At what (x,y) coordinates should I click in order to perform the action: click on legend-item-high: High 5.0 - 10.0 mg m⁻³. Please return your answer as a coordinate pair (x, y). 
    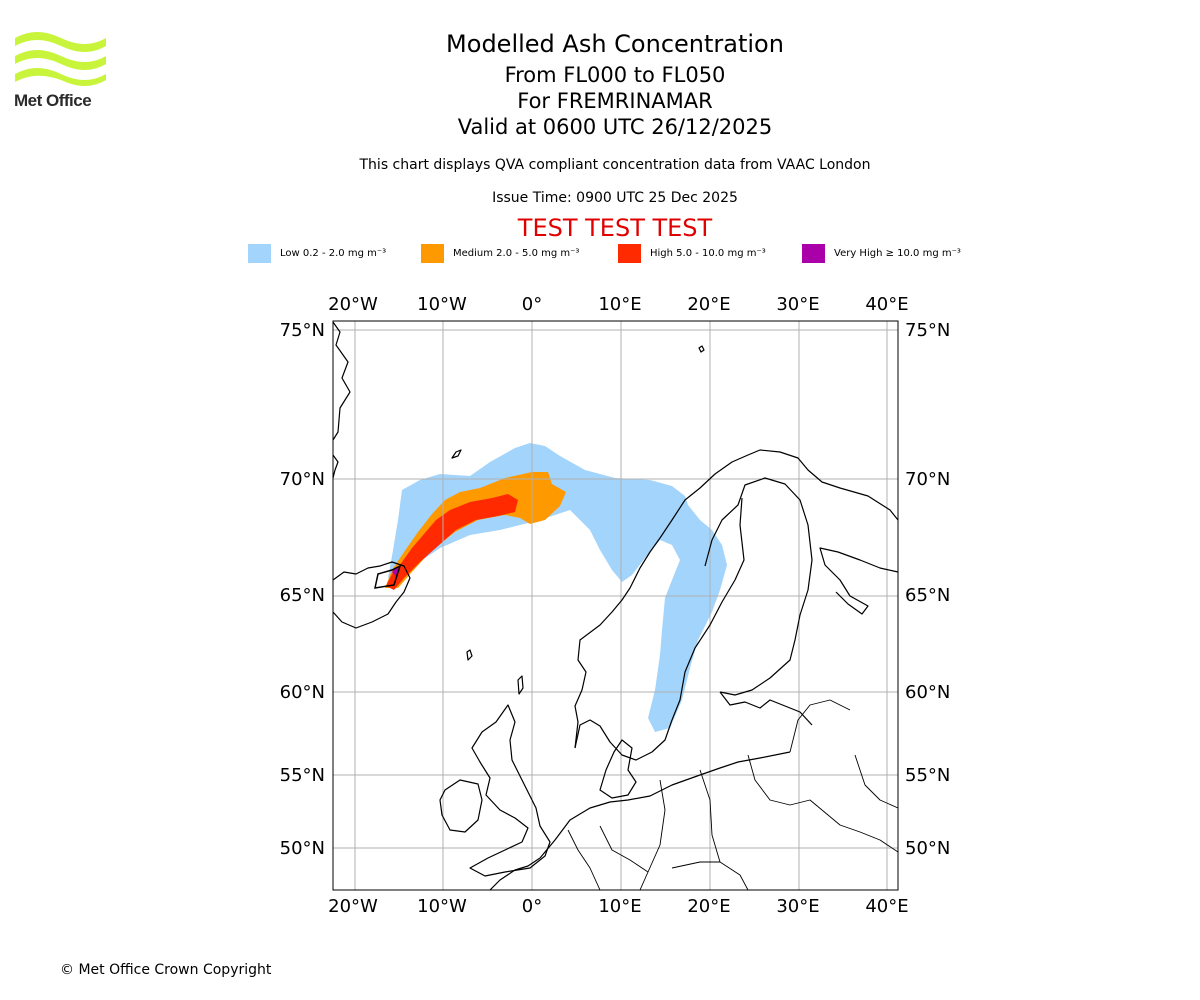
    Looking at the image, I should click on (692, 253).